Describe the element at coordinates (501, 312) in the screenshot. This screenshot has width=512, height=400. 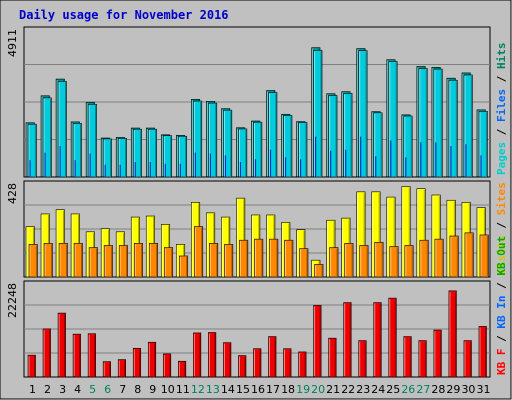
I see `legend-item: KB In` at that location.